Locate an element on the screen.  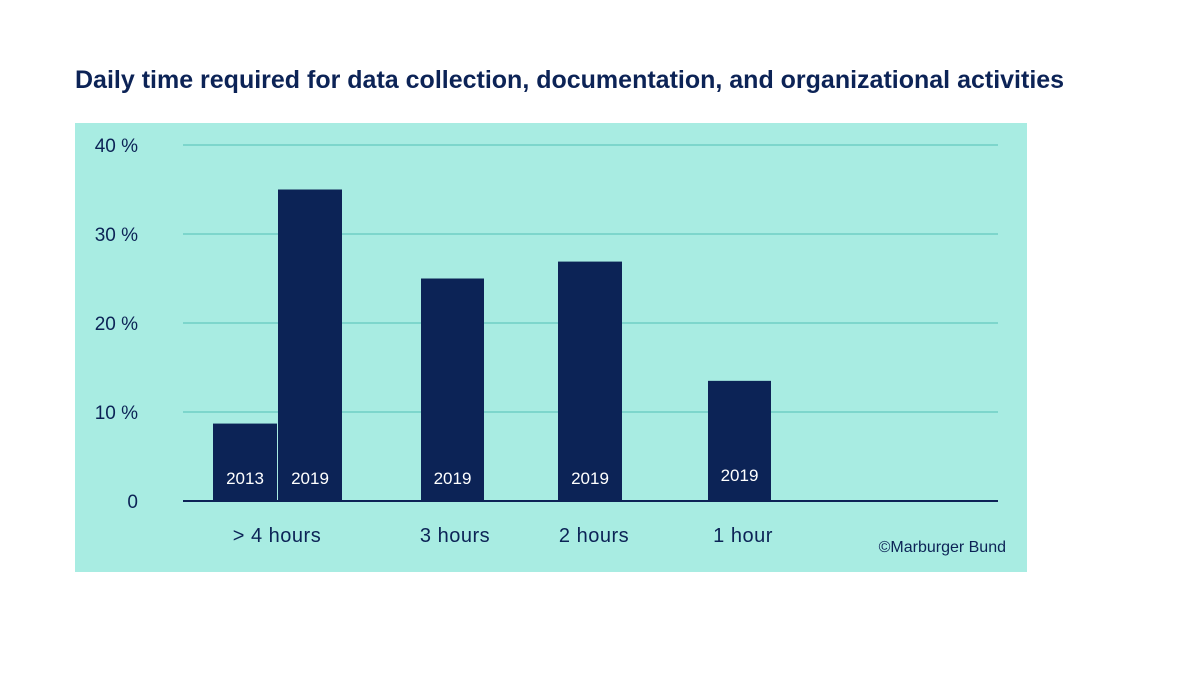
bar-4-hours-2019 is located at coordinates (310, 345).